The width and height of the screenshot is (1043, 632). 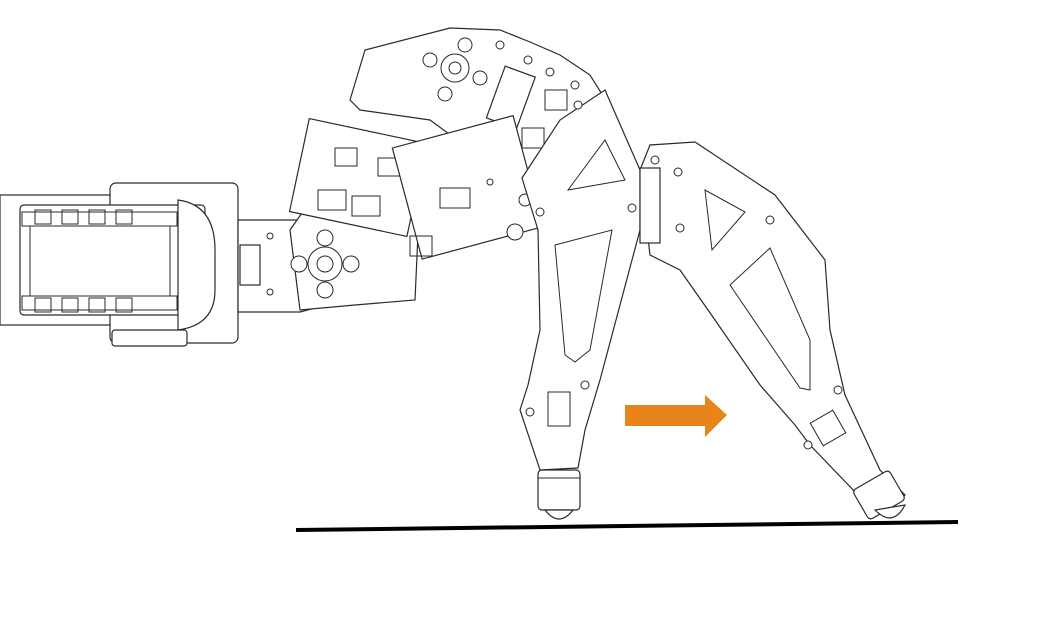 What do you see at coordinates (627, 526) in the screenshot?
I see `ground-line` at bounding box center [627, 526].